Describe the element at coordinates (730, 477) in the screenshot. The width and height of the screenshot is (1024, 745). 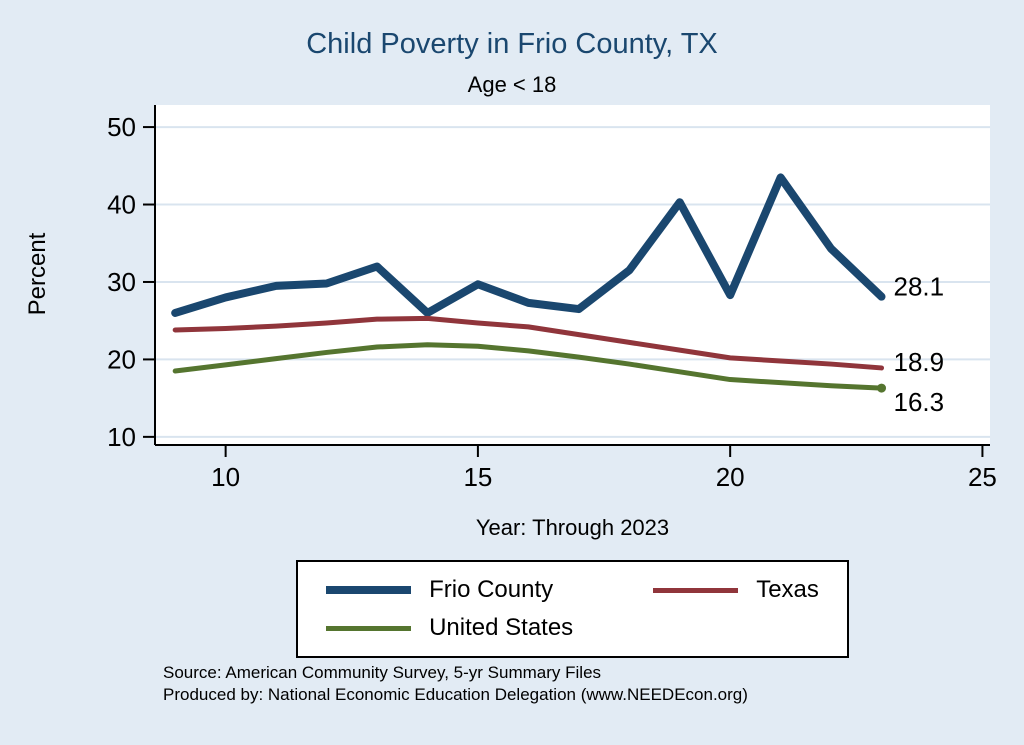
I see `x-tick-label-20: 20` at that location.